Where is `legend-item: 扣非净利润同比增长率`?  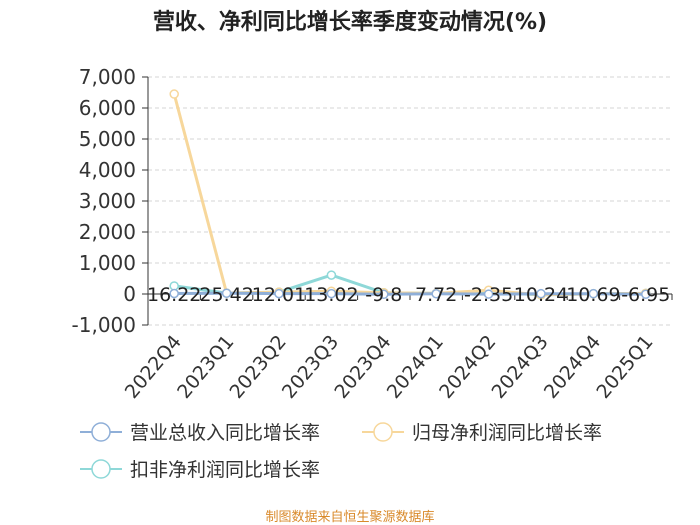 legend-item: 扣非净利润同比增长率 is located at coordinates (200, 470).